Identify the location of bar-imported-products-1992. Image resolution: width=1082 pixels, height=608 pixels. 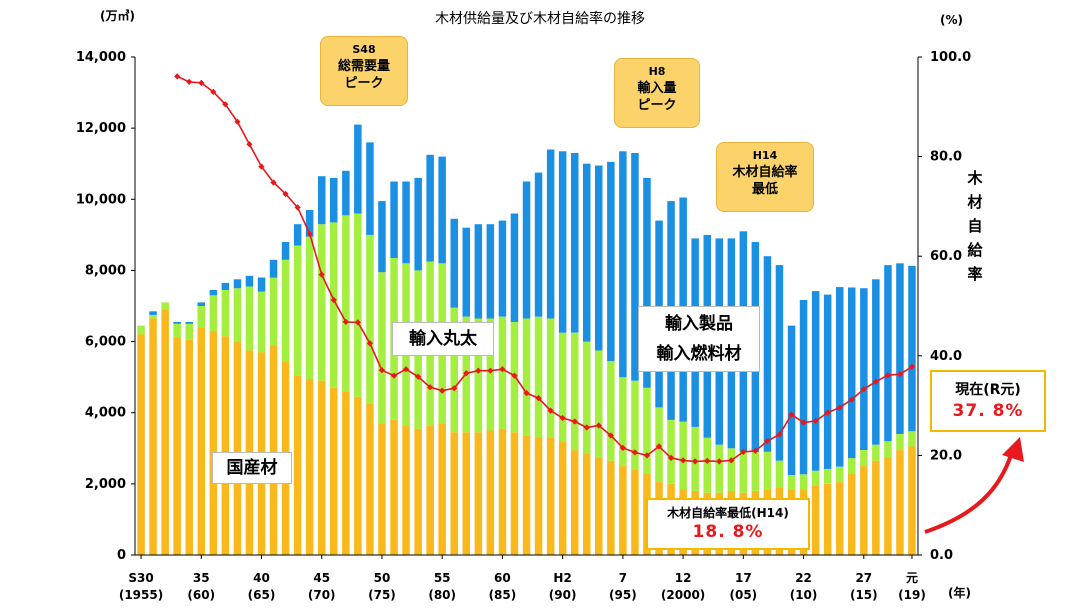
(587, 252).